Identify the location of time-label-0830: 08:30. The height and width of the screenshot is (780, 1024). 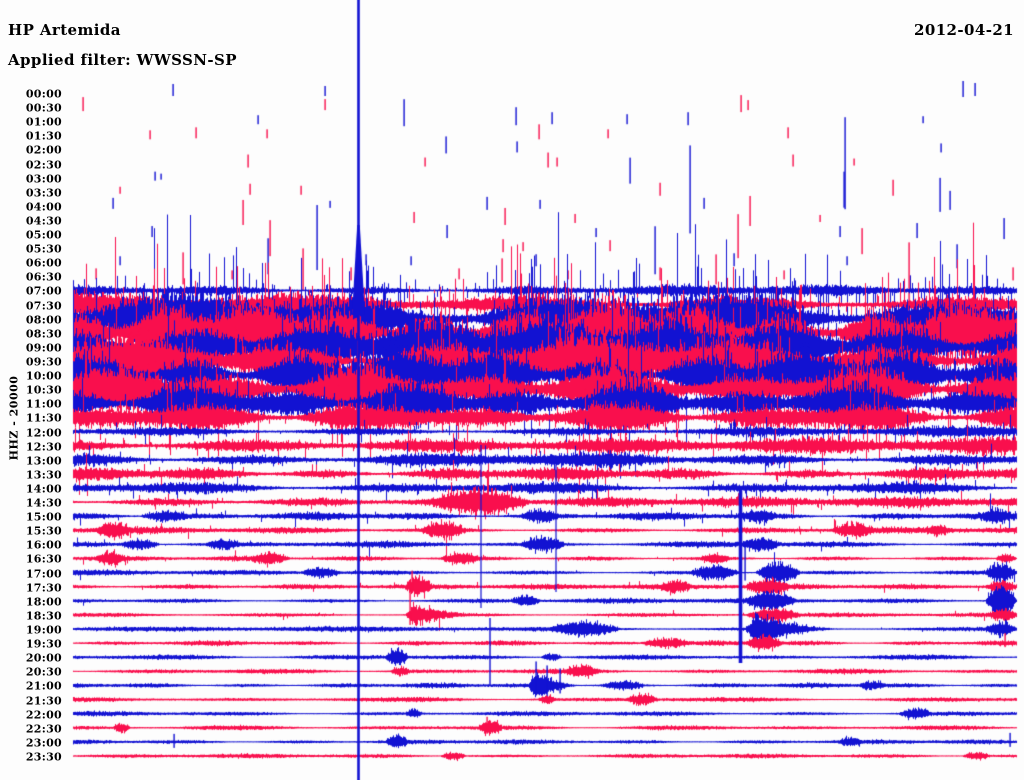
(43, 334).